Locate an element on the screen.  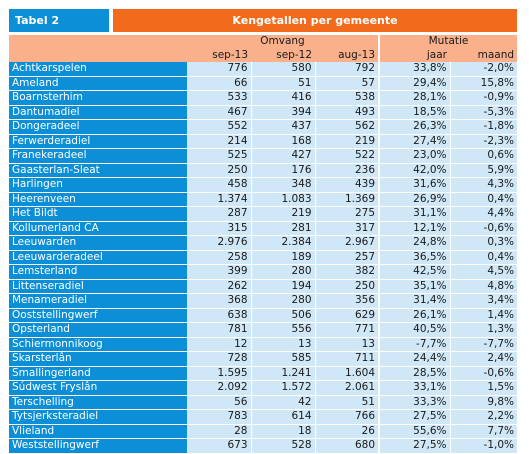
value-aug-13: 629 is located at coordinates (347, 315).